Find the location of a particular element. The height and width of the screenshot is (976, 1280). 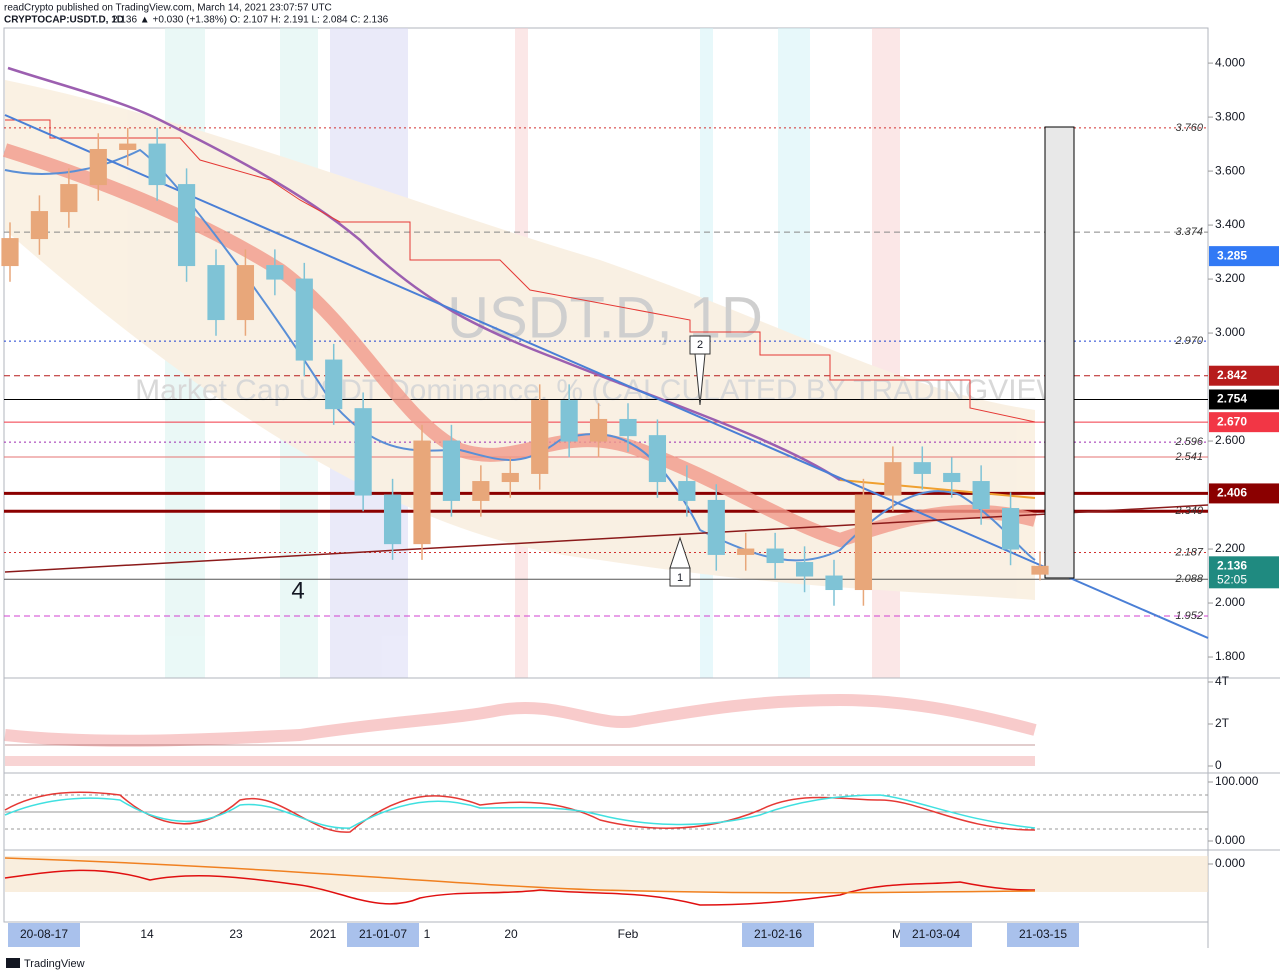

x-tick-label: M is located at coordinates (897, 934).